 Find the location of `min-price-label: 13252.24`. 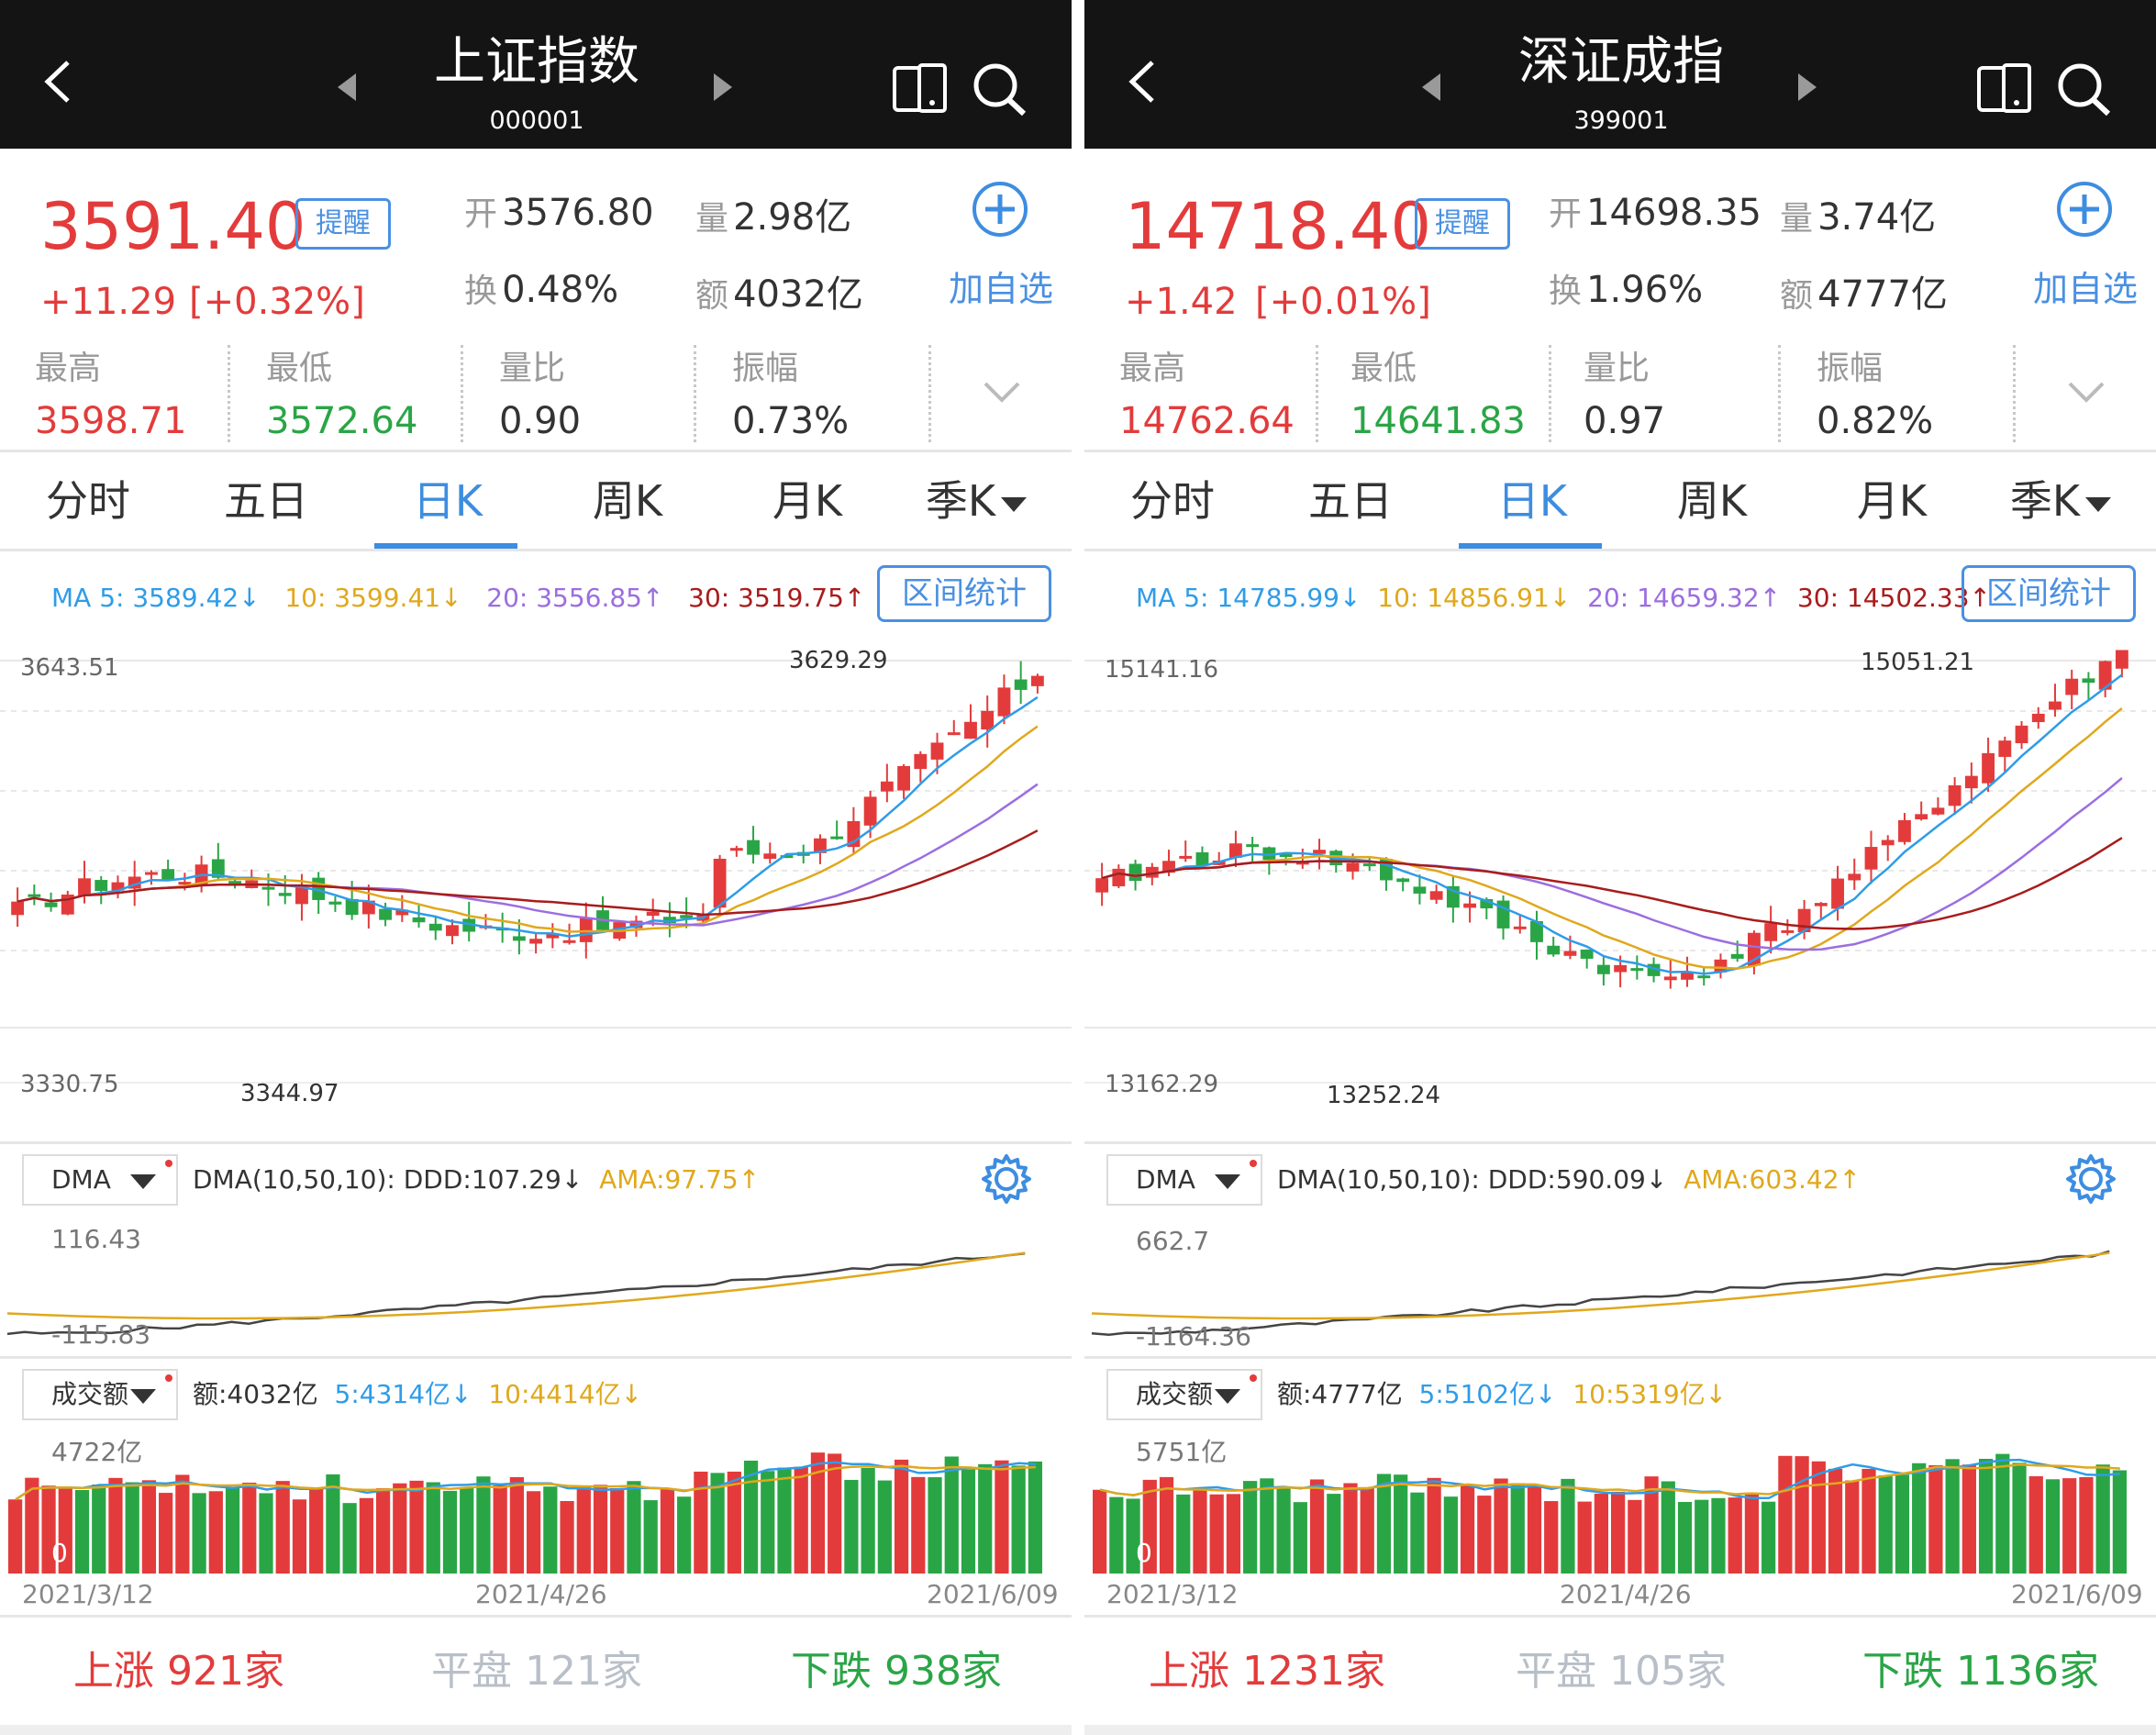

min-price-label: 13252.24 is located at coordinates (1384, 1095).